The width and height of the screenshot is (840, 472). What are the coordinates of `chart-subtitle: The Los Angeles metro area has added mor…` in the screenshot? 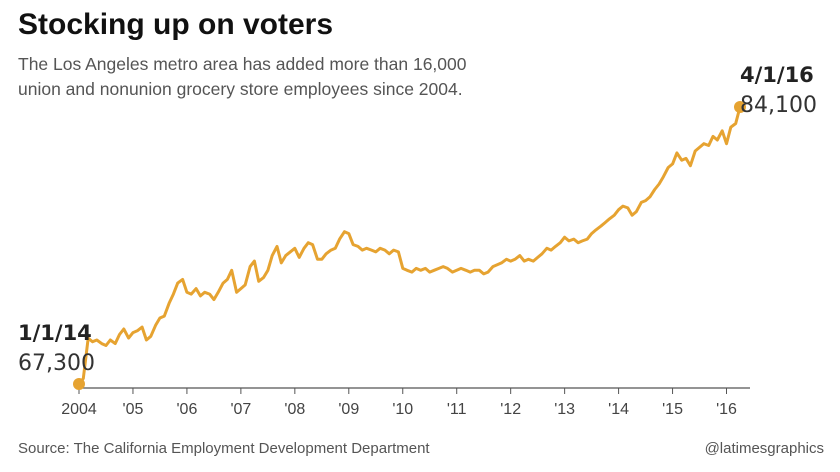 It's located at (298, 77).